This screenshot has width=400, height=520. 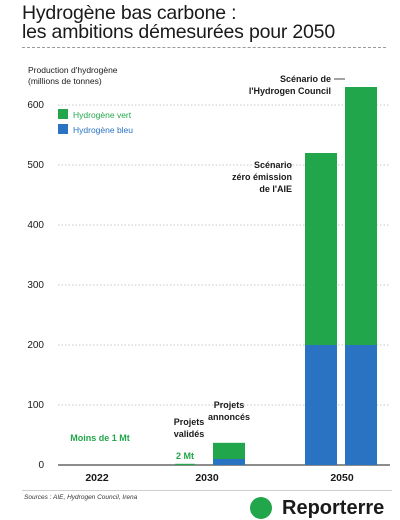 What do you see at coordinates (35, 225) in the screenshot?
I see `y-tick-label: 400` at bounding box center [35, 225].